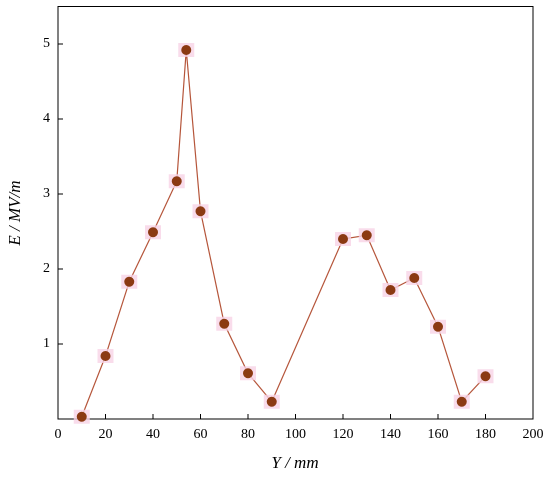 This screenshot has width=550, height=478. What do you see at coordinates (106, 434) in the screenshot?
I see `x-tick-label: 20` at bounding box center [106, 434].